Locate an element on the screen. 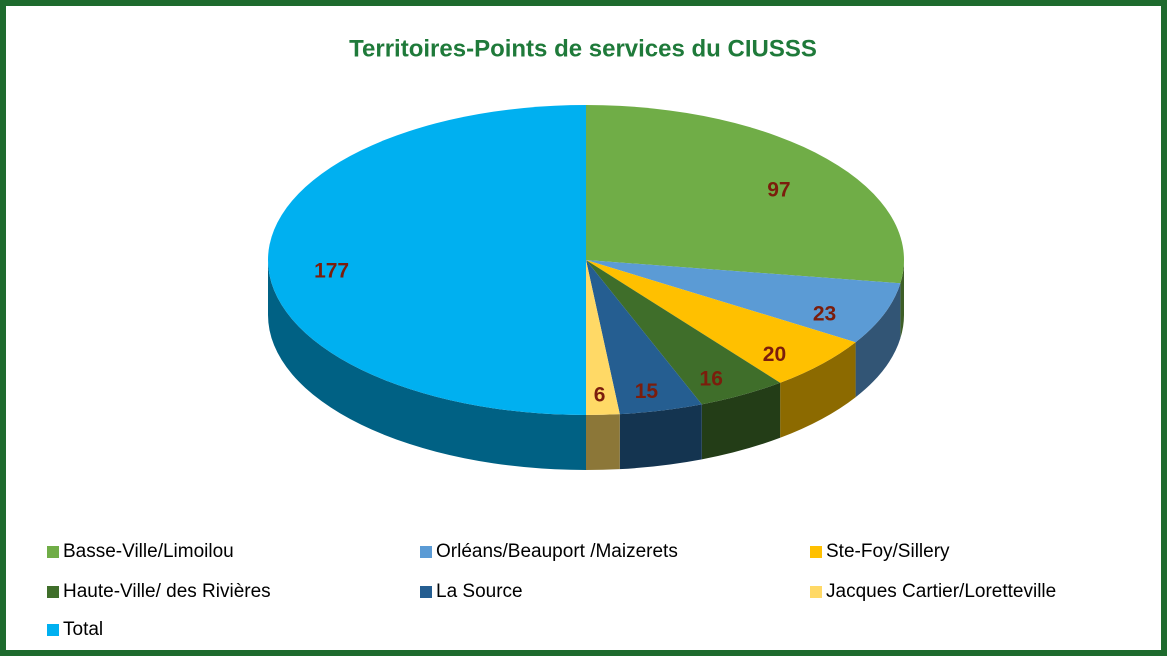 The width and height of the screenshot is (1167, 656). legend-label: Orléans/Beauport /Maizerets is located at coordinates (557, 551).